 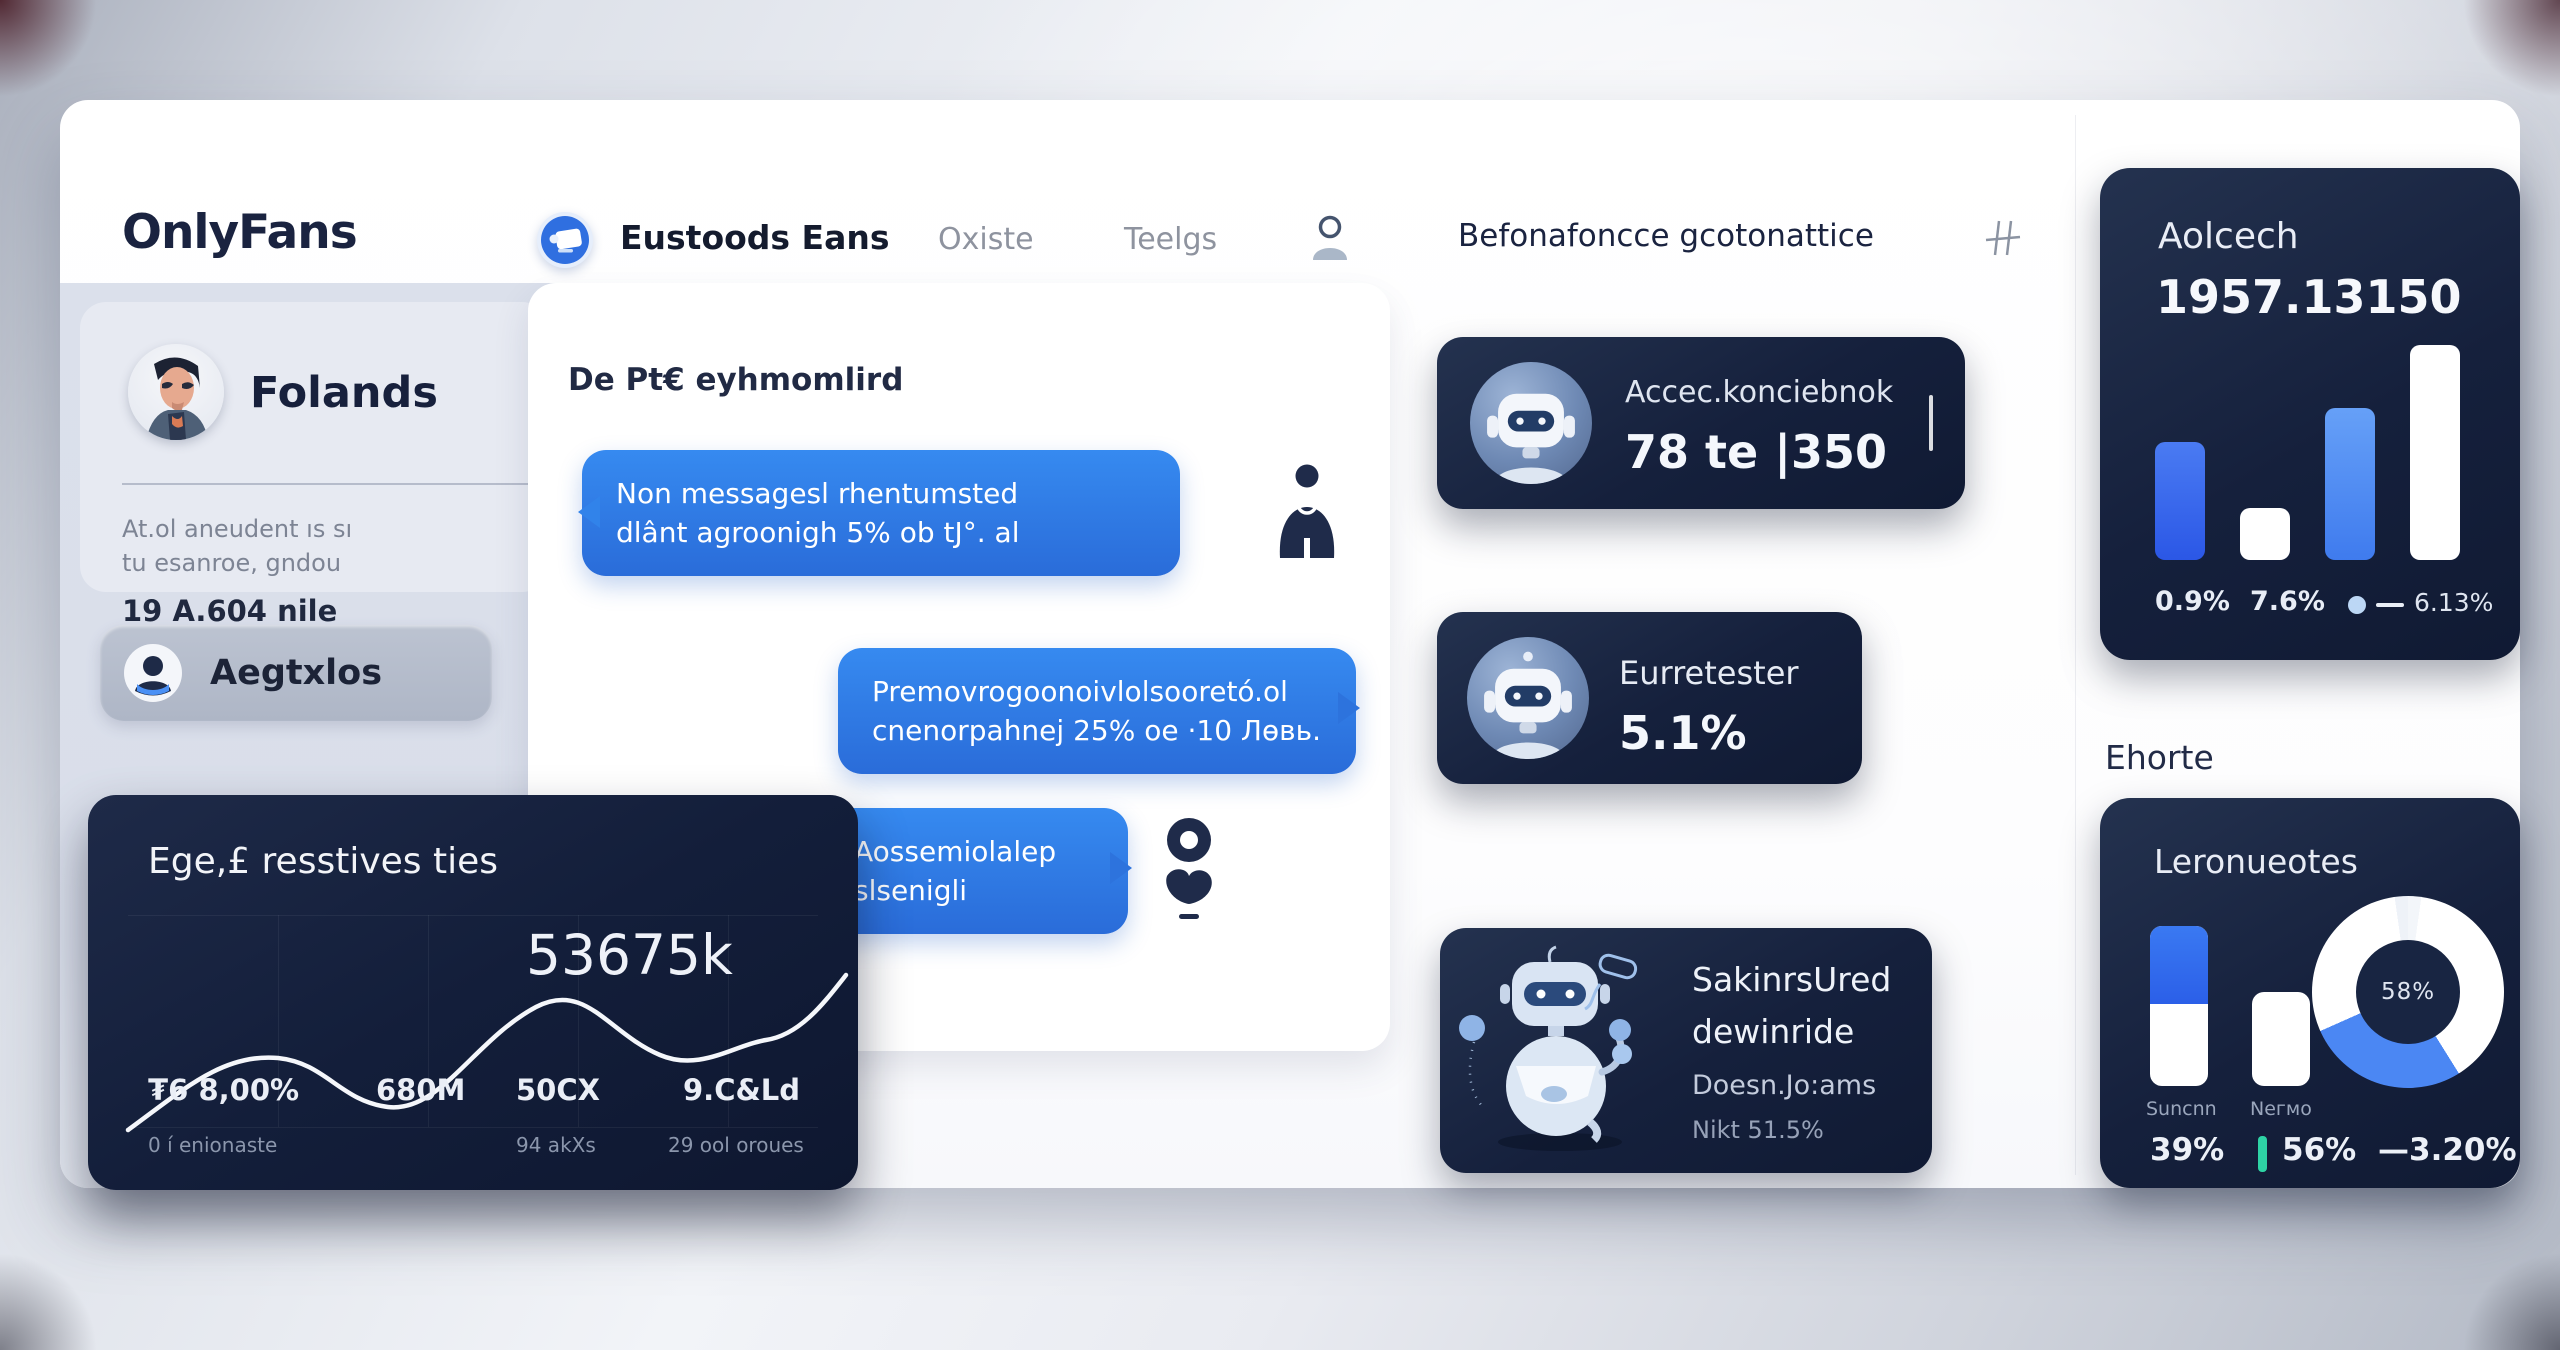 What do you see at coordinates (2505, 1295) in the screenshot?
I see `corner-vignette-br` at bounding box center [2505, 1295].